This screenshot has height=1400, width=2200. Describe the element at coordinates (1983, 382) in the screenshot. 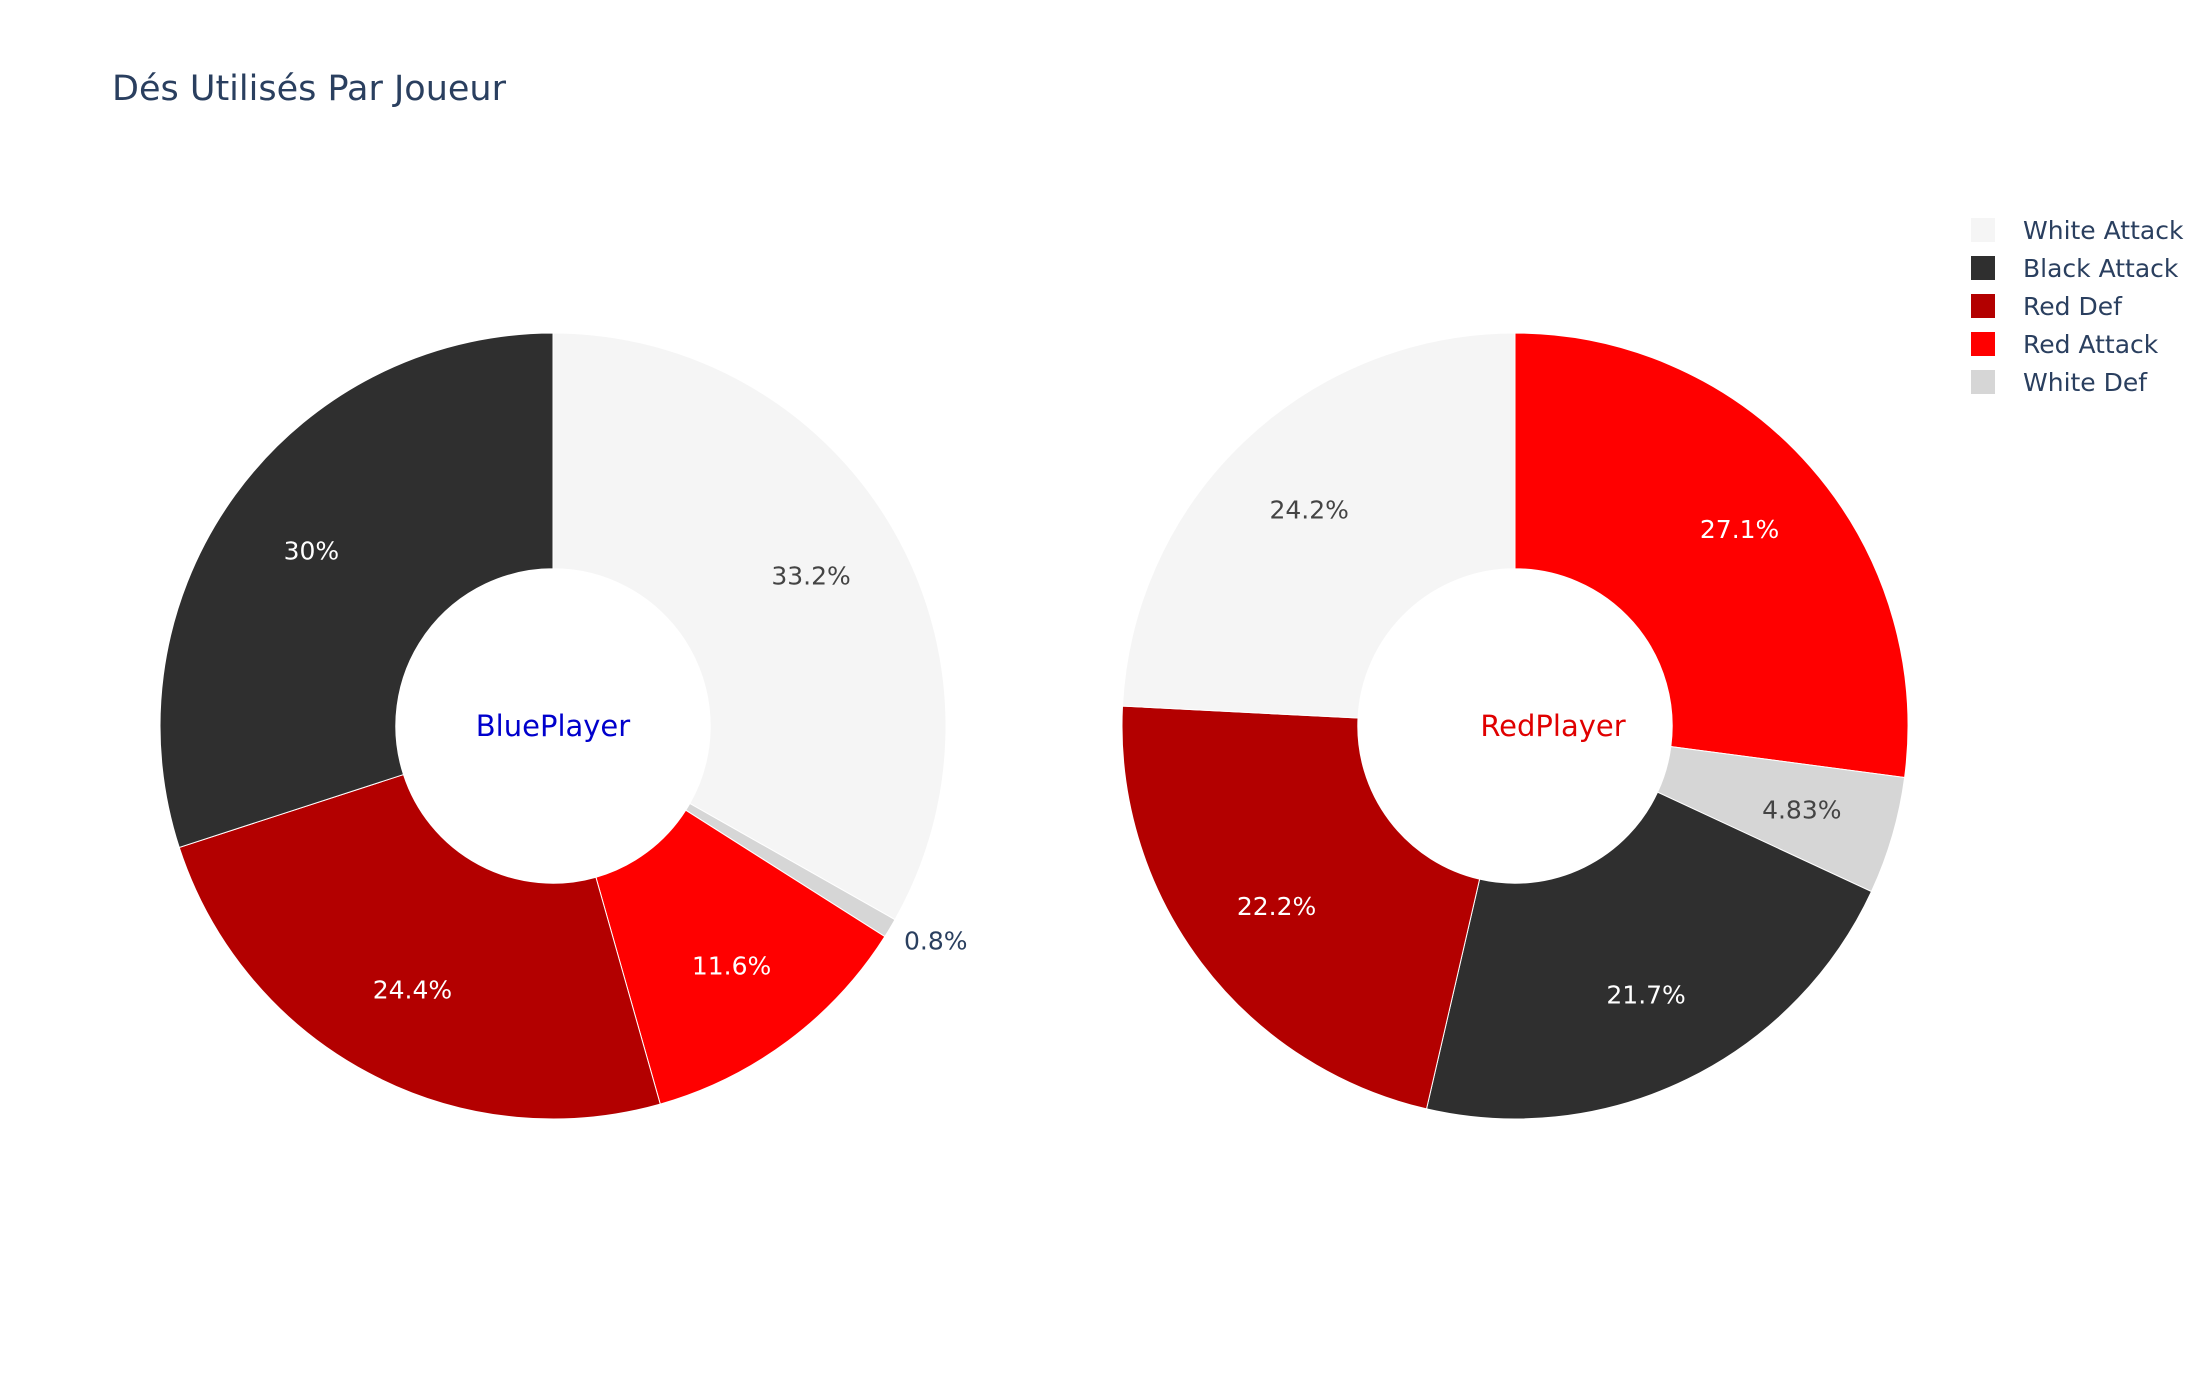

I see `legend-swatch-white-def` at that location.